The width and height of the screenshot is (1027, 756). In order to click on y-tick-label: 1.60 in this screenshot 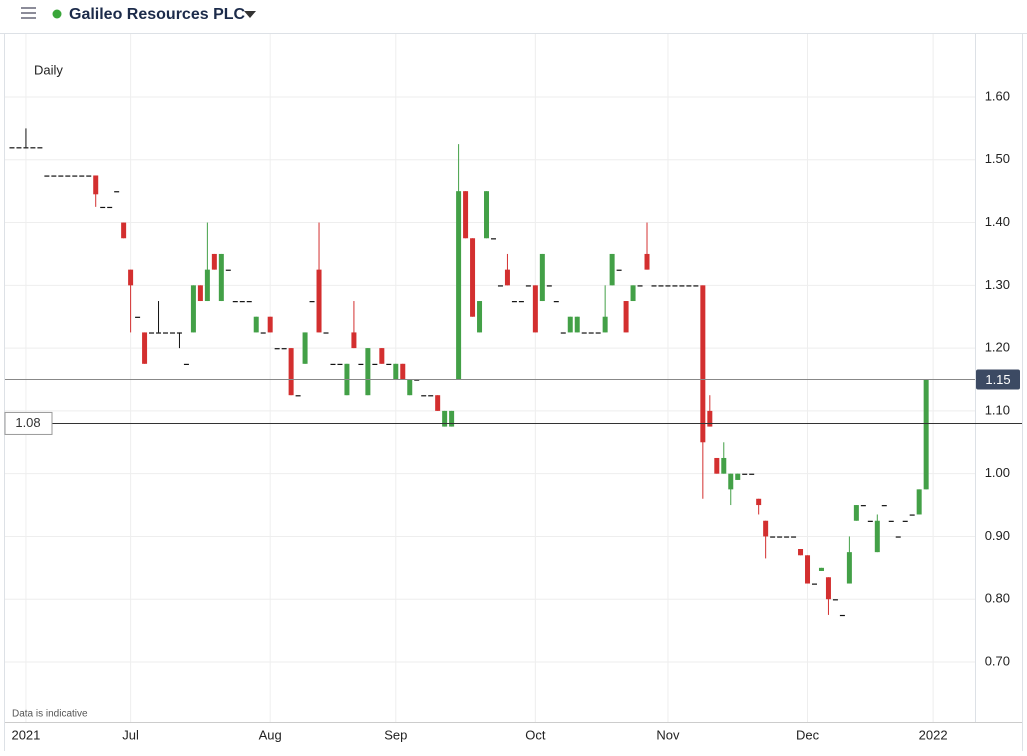, I will do `click(997, 95)`.